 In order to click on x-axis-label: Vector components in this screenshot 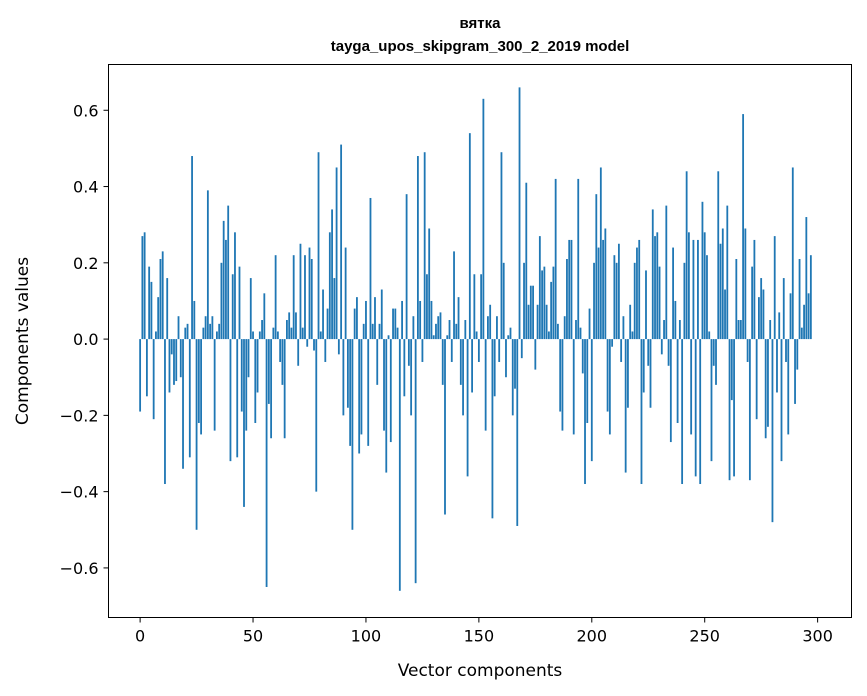, I will do `click(480, 671)`.